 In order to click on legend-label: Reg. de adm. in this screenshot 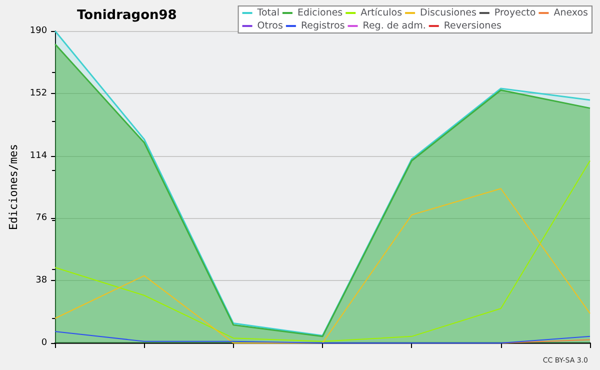, I will do `click(394, 26)`.